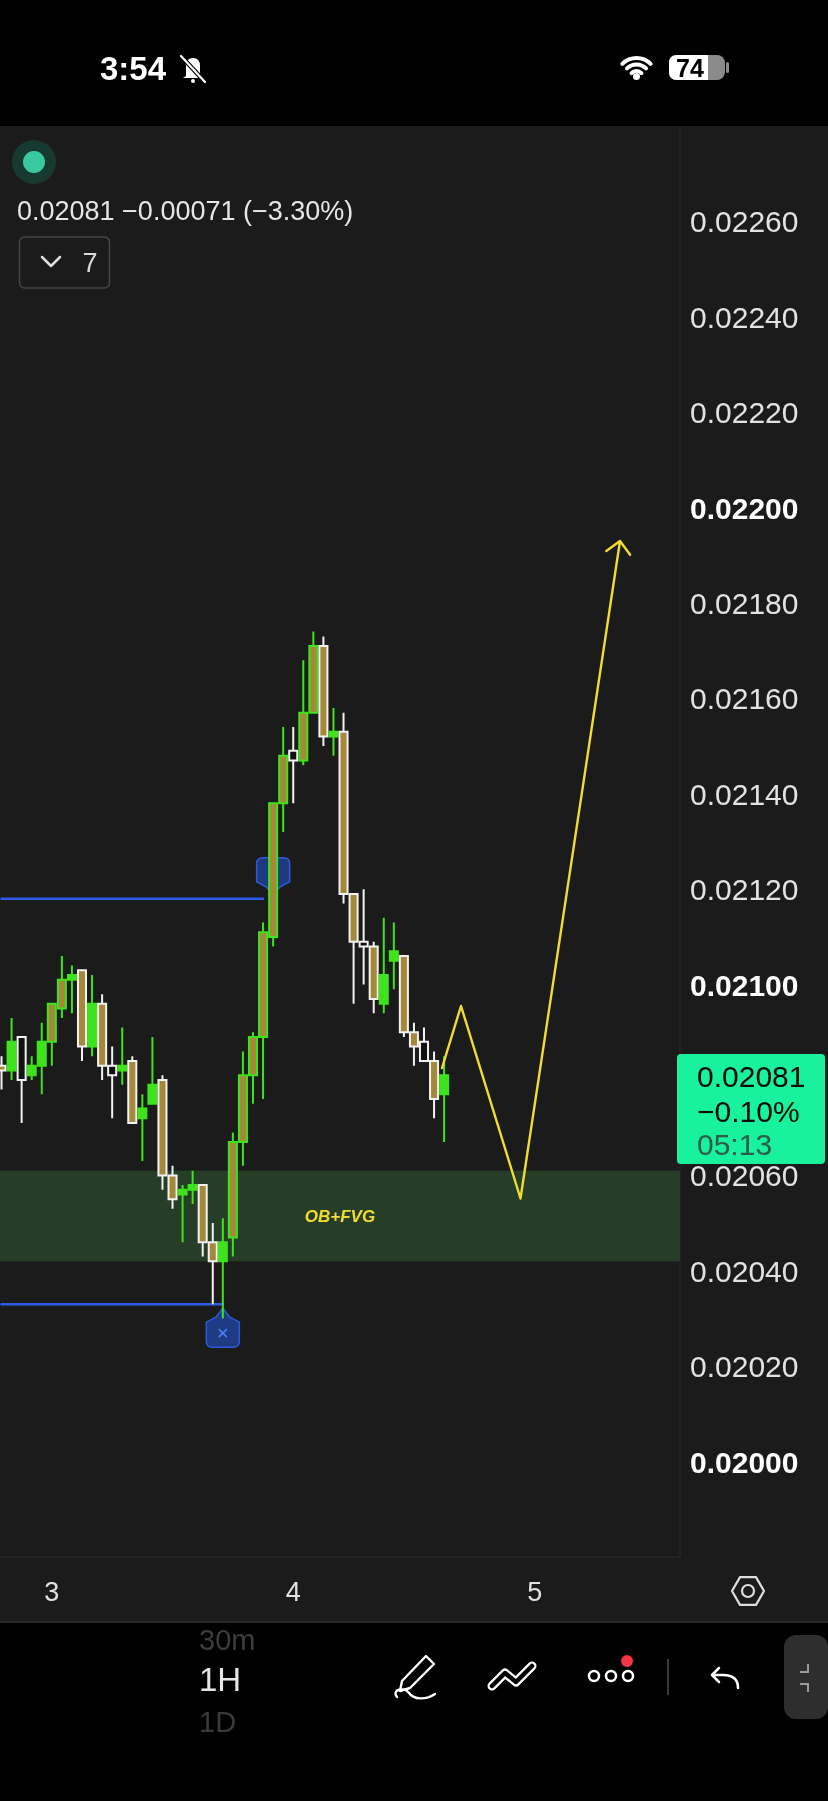 The height and width of the screenshot is (1801, 828). What do you see at coordinates (744, 1462) in the screenshot?
I see `y-tick-label: 0.02000` at bounding box center [744, 1462].